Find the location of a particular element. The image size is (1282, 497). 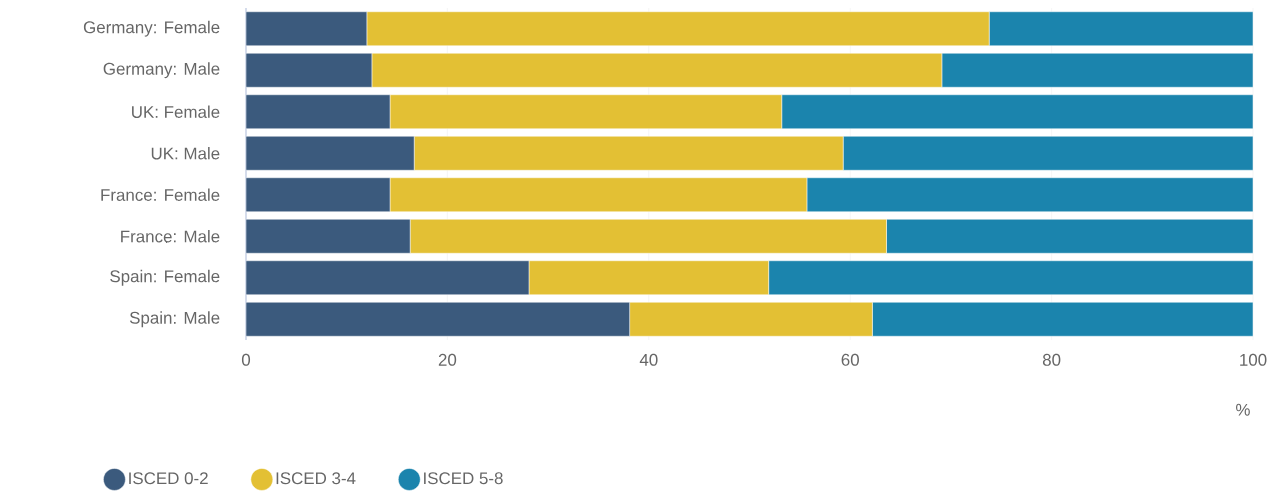

y-tick-label: UK: Female is located at coordinates (176, 111).